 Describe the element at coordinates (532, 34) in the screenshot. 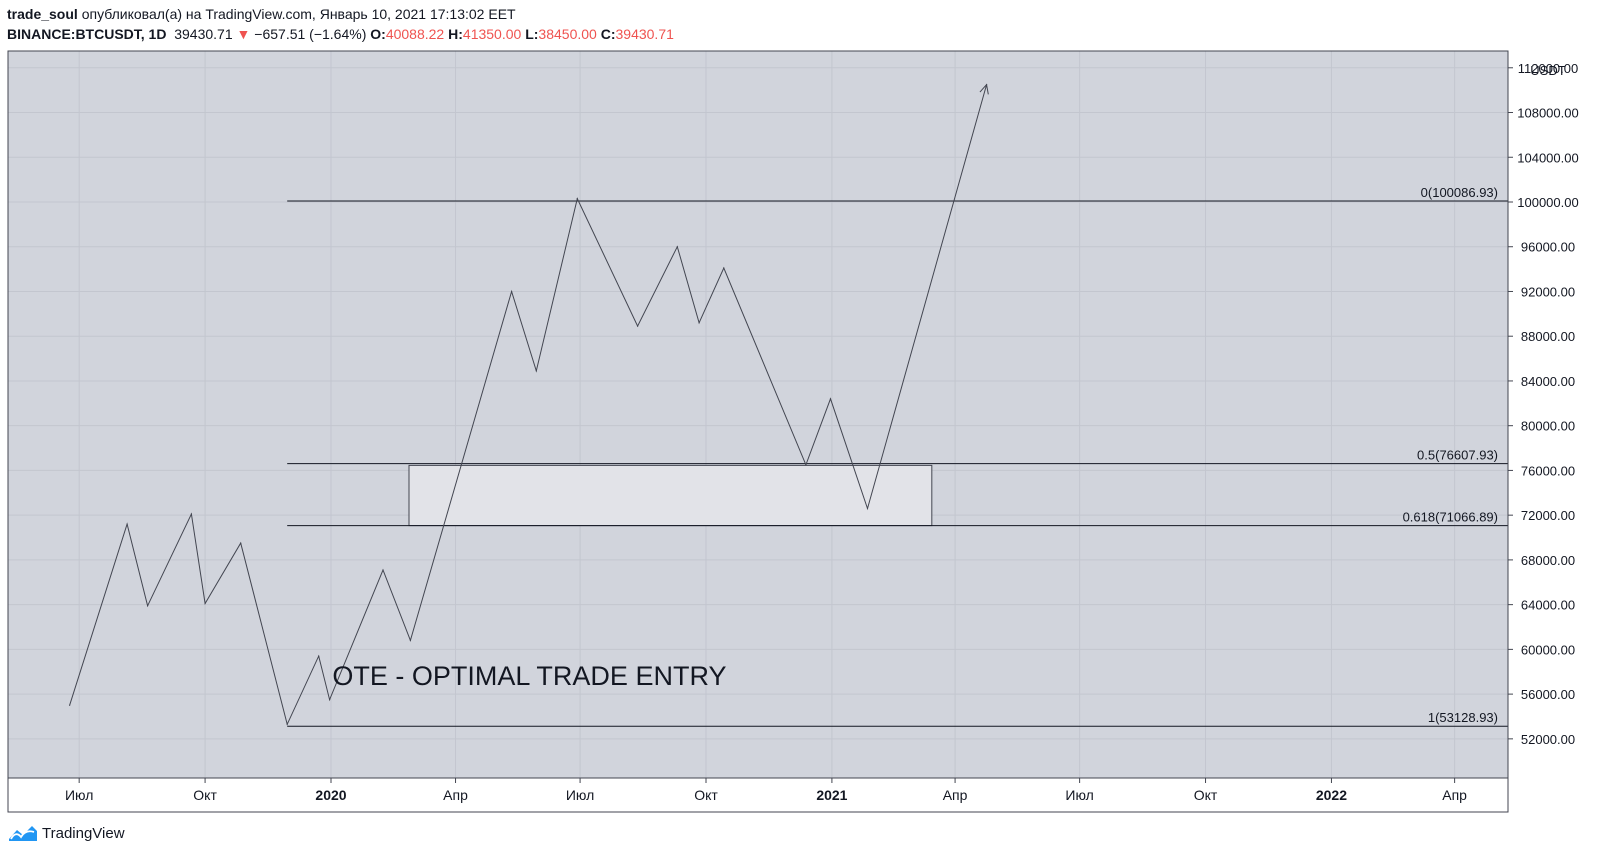

I see `low-label: L:` at that location.